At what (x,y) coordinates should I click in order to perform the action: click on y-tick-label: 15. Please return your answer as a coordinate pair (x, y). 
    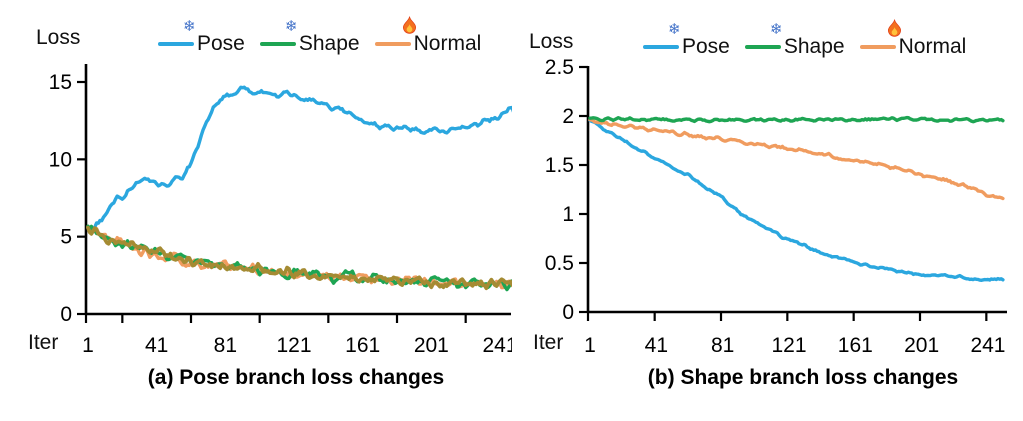
    Looking at the image, I should click on (60, 82).